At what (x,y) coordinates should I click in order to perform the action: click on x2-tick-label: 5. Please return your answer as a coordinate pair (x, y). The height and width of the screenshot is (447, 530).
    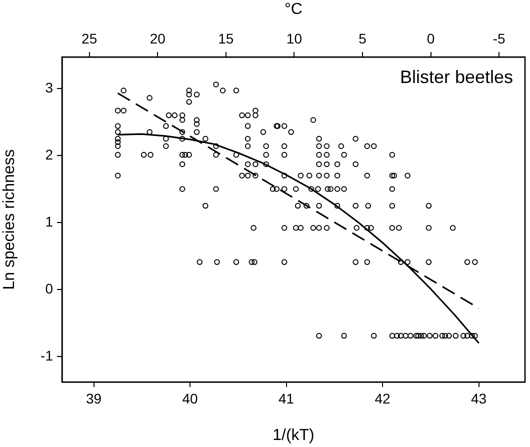
    Looking at the image, I should click on (362, 38).